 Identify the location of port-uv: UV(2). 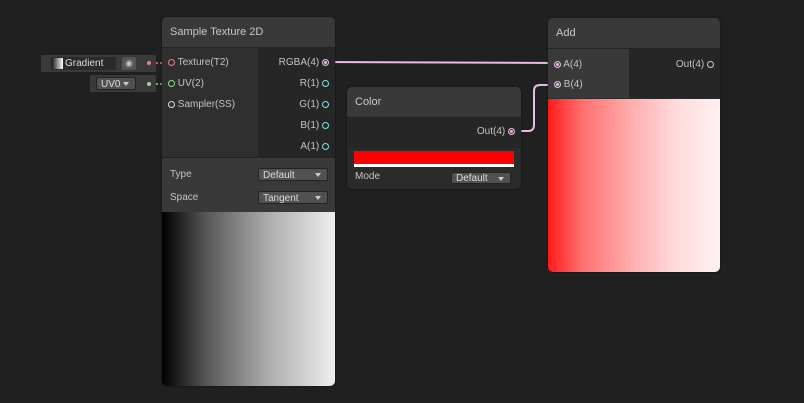
(186, 84).